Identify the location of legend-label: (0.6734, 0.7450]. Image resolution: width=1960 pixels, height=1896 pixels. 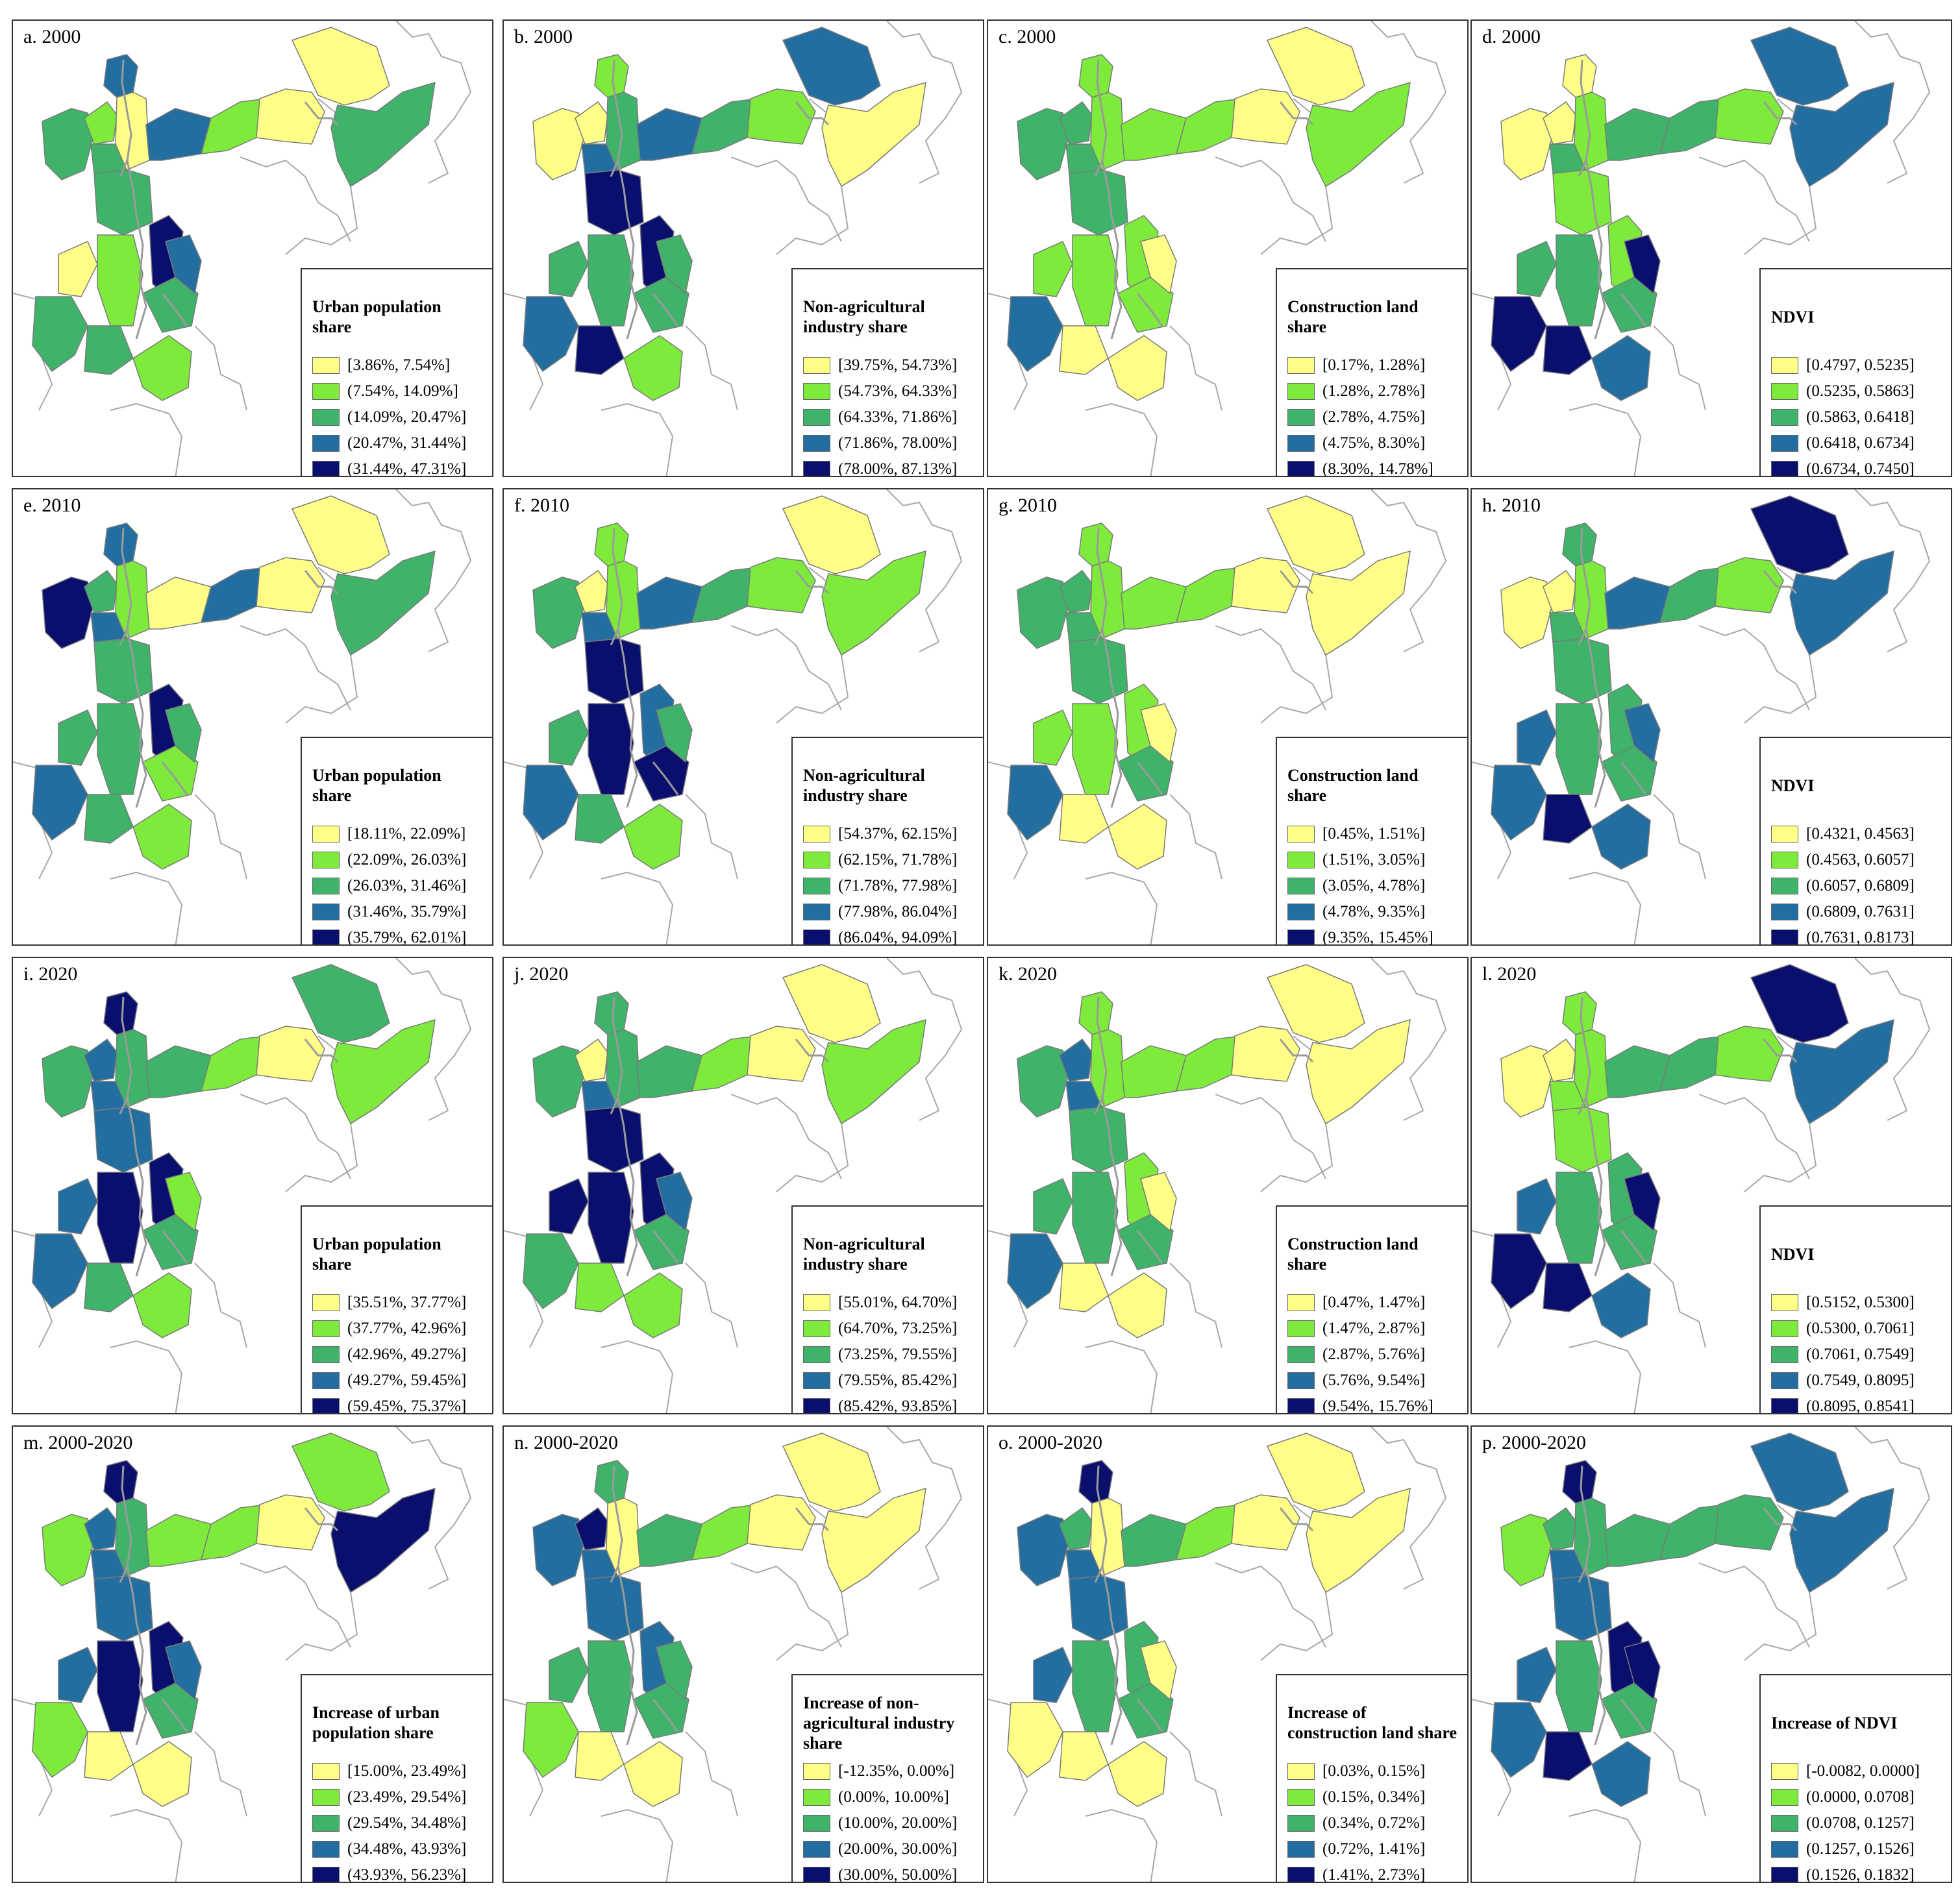
(1860, 468).